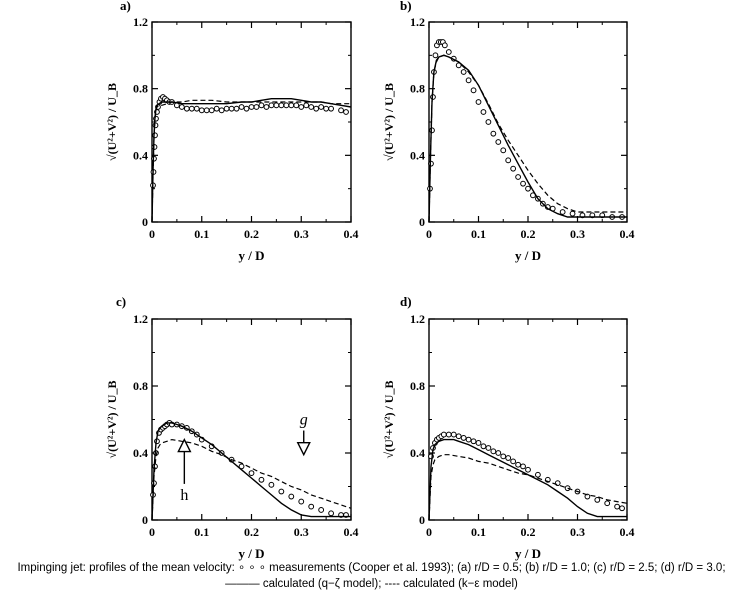 Image resolution: width=741 pixels, height=599 pixels. What do you see at coordinates (406, 6) in the screenshot?
I see `panel-label: b)` at bounding box center [406, 6].